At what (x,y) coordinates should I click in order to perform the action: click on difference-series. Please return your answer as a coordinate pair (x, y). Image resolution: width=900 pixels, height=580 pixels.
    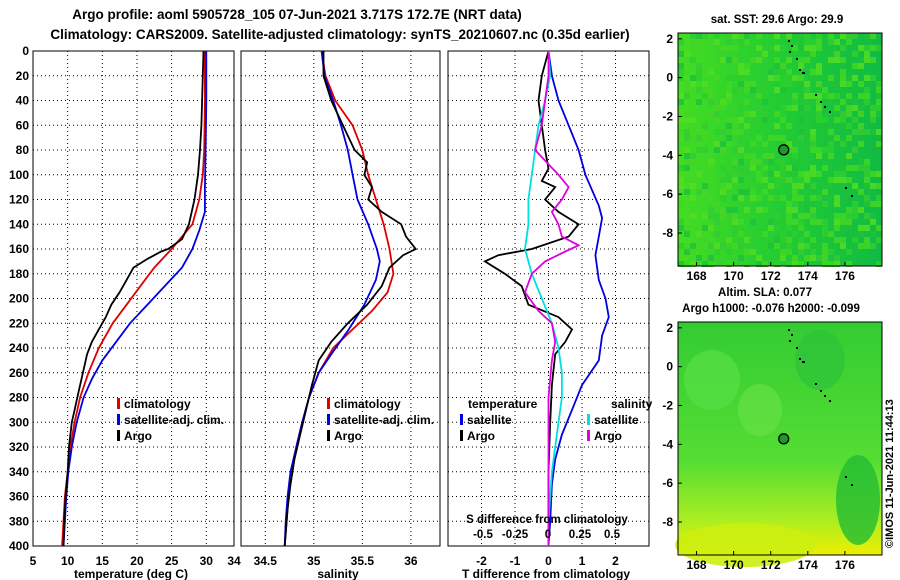
    Looking at the image, I should click on (546, 298).